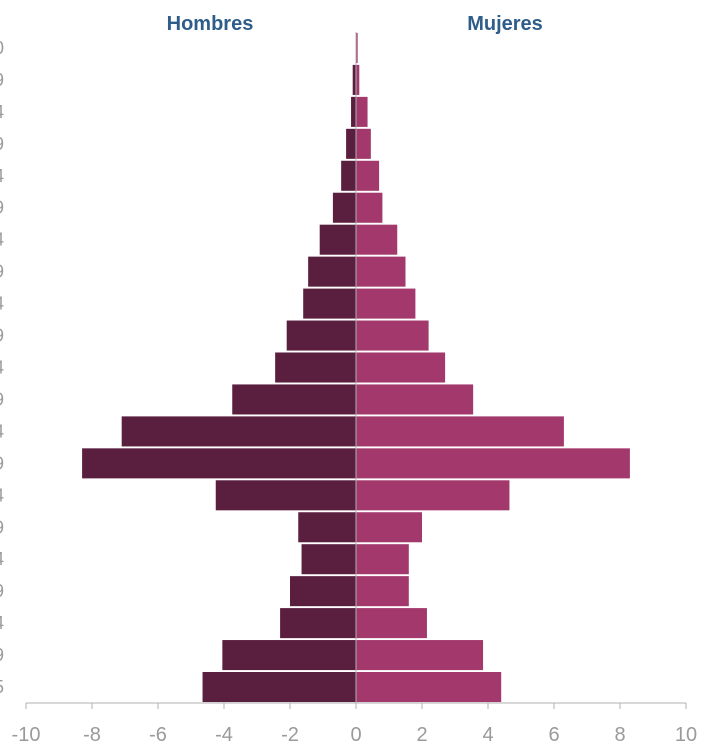 Image resolution: width=716 pixels, height=749 pixels. What do you see at coordinates (26, 735) in the screenshot?
I see `x-tick-label: -10` at bounding box center [26, 735].